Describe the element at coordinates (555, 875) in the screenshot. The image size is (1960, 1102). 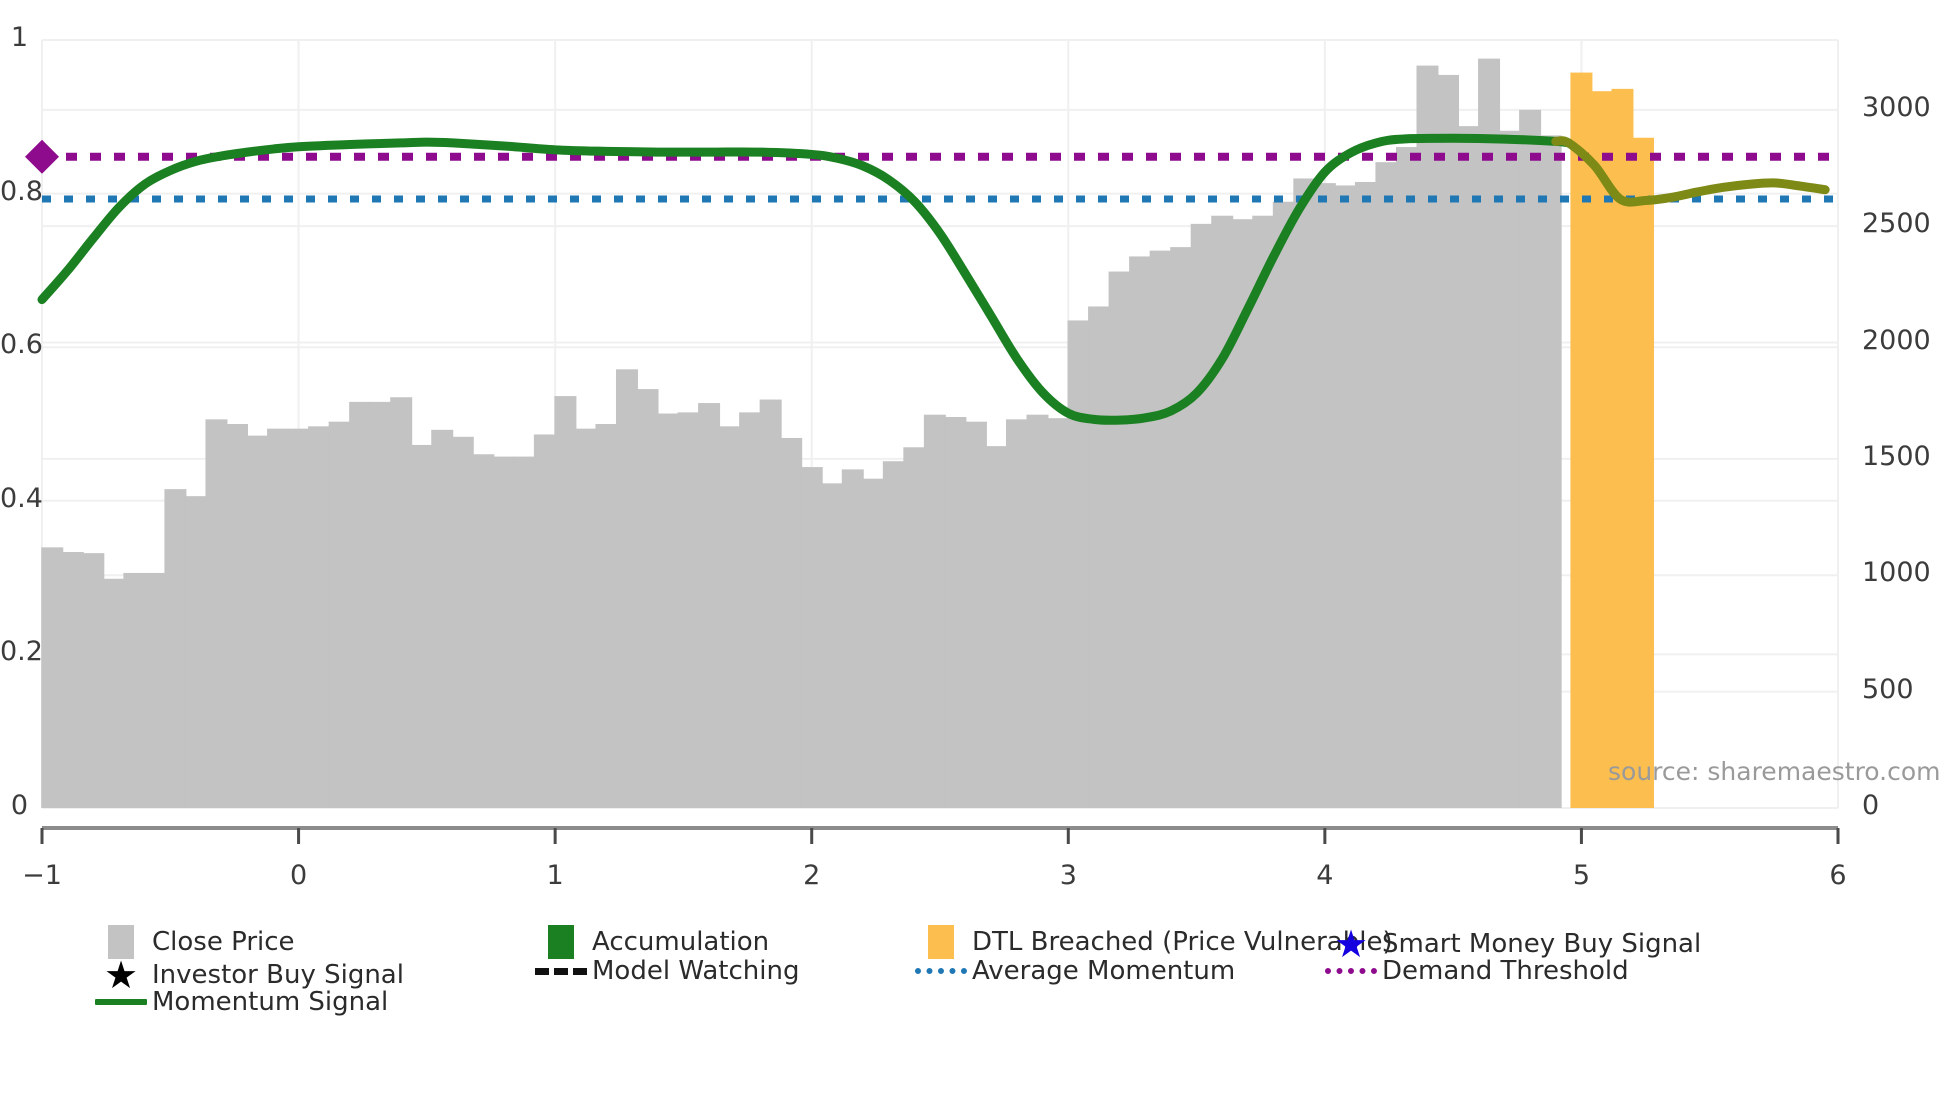
I see `x-axis-tick: 1` at that location.